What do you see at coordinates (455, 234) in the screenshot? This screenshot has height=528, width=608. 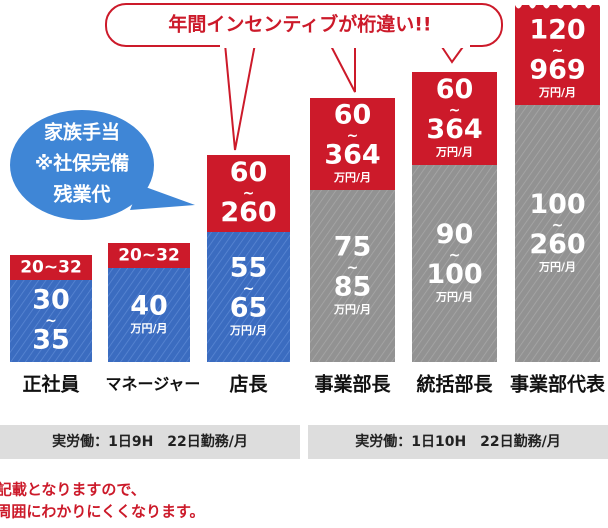 I see `value-text: 90` at bounding box center [455, 234].